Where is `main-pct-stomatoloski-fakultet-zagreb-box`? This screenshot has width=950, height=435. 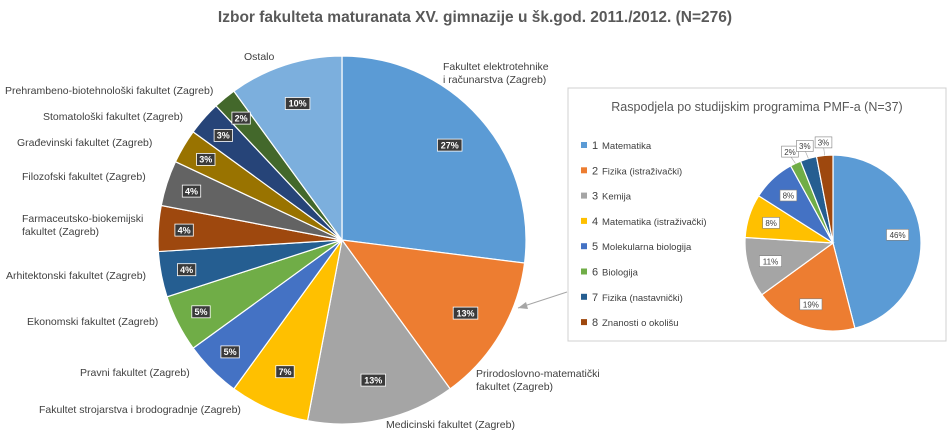
main-pct-stomatoloski-fakultet-zagreb-box is located at coordinates (223, 135).